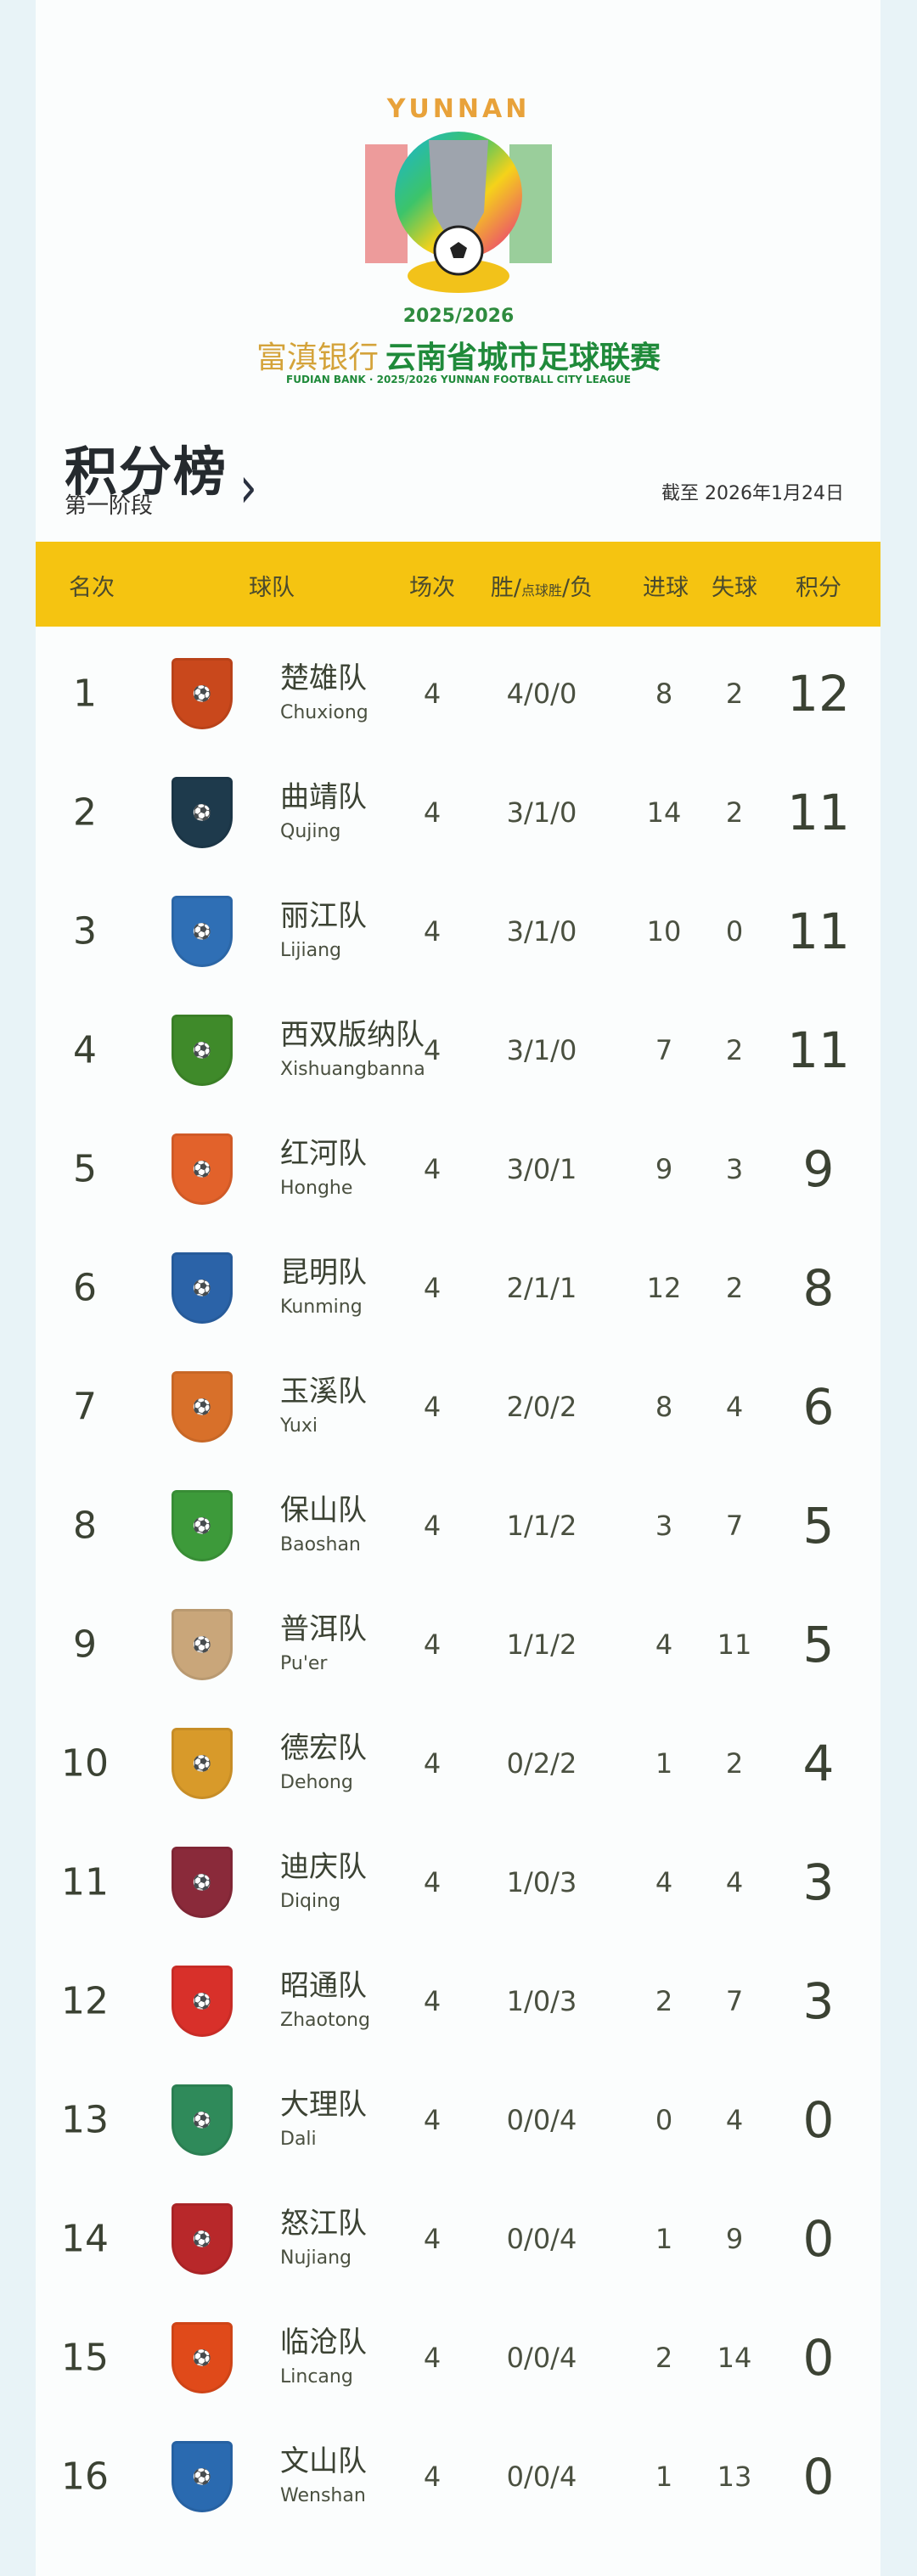  Describe the element at coordinates (734, 1407) in the screenshot. I see `goals-against: 4` at that location.